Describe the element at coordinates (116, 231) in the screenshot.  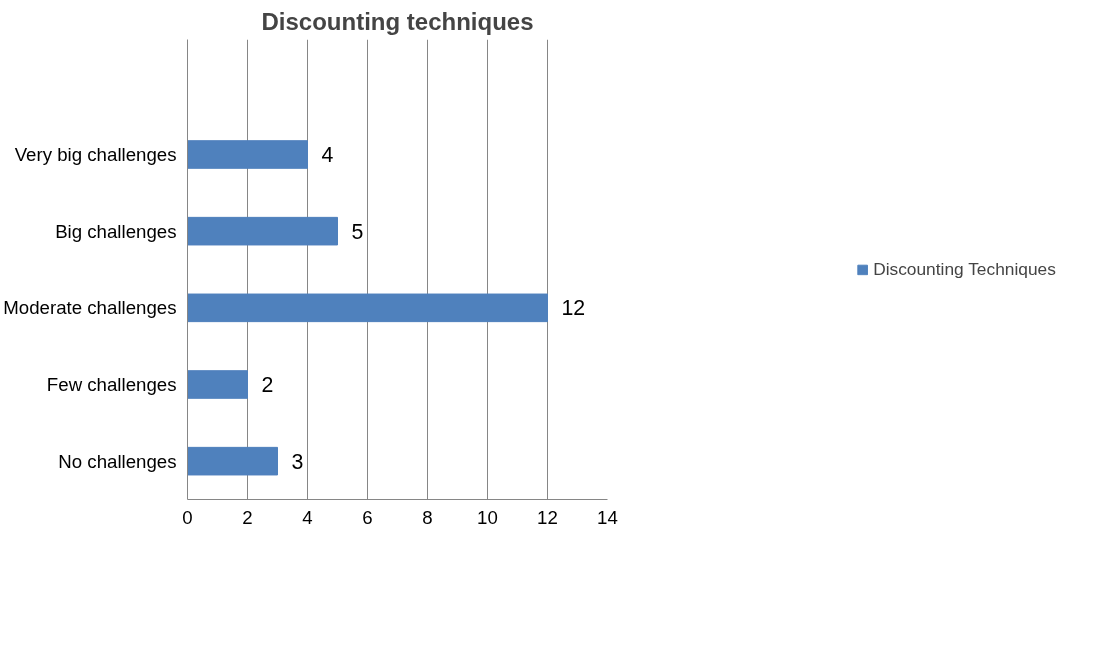
I see `y-tick-label: Big challenges` at that location.